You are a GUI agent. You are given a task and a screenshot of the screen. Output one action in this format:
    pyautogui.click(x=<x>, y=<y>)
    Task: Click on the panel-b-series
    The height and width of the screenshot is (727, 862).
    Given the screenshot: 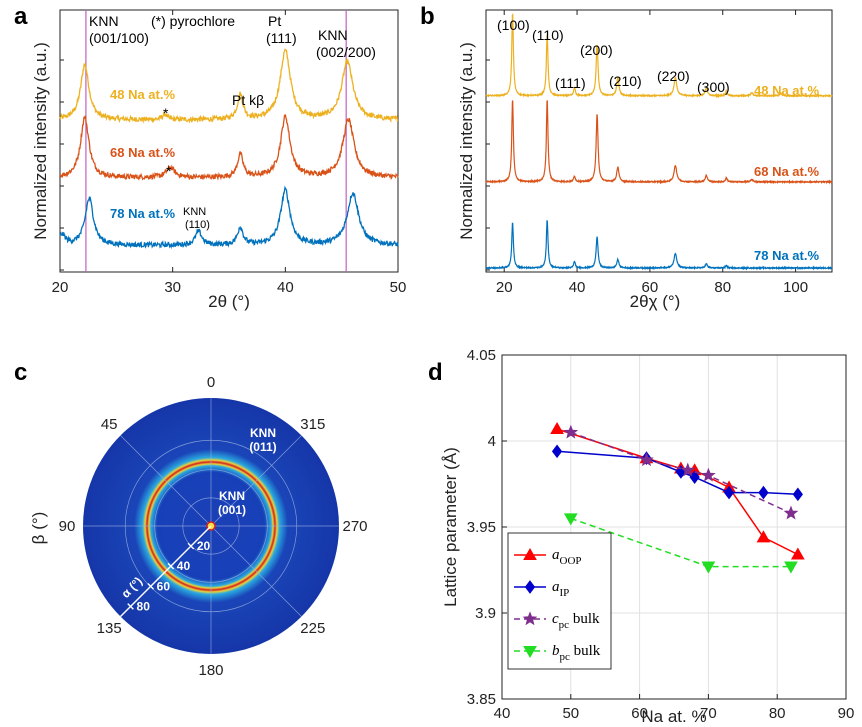 What is the action you would take?
    pyautogui.click(x=659, y=141)
    